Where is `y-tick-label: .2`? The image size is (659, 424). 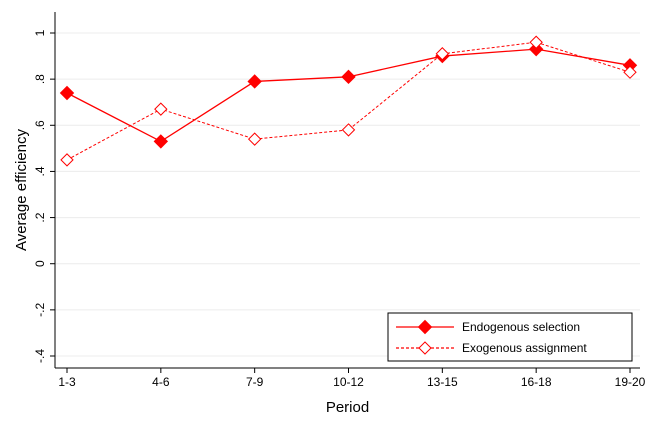
y-tick-label: .2 is located at coordinates (40, 217).